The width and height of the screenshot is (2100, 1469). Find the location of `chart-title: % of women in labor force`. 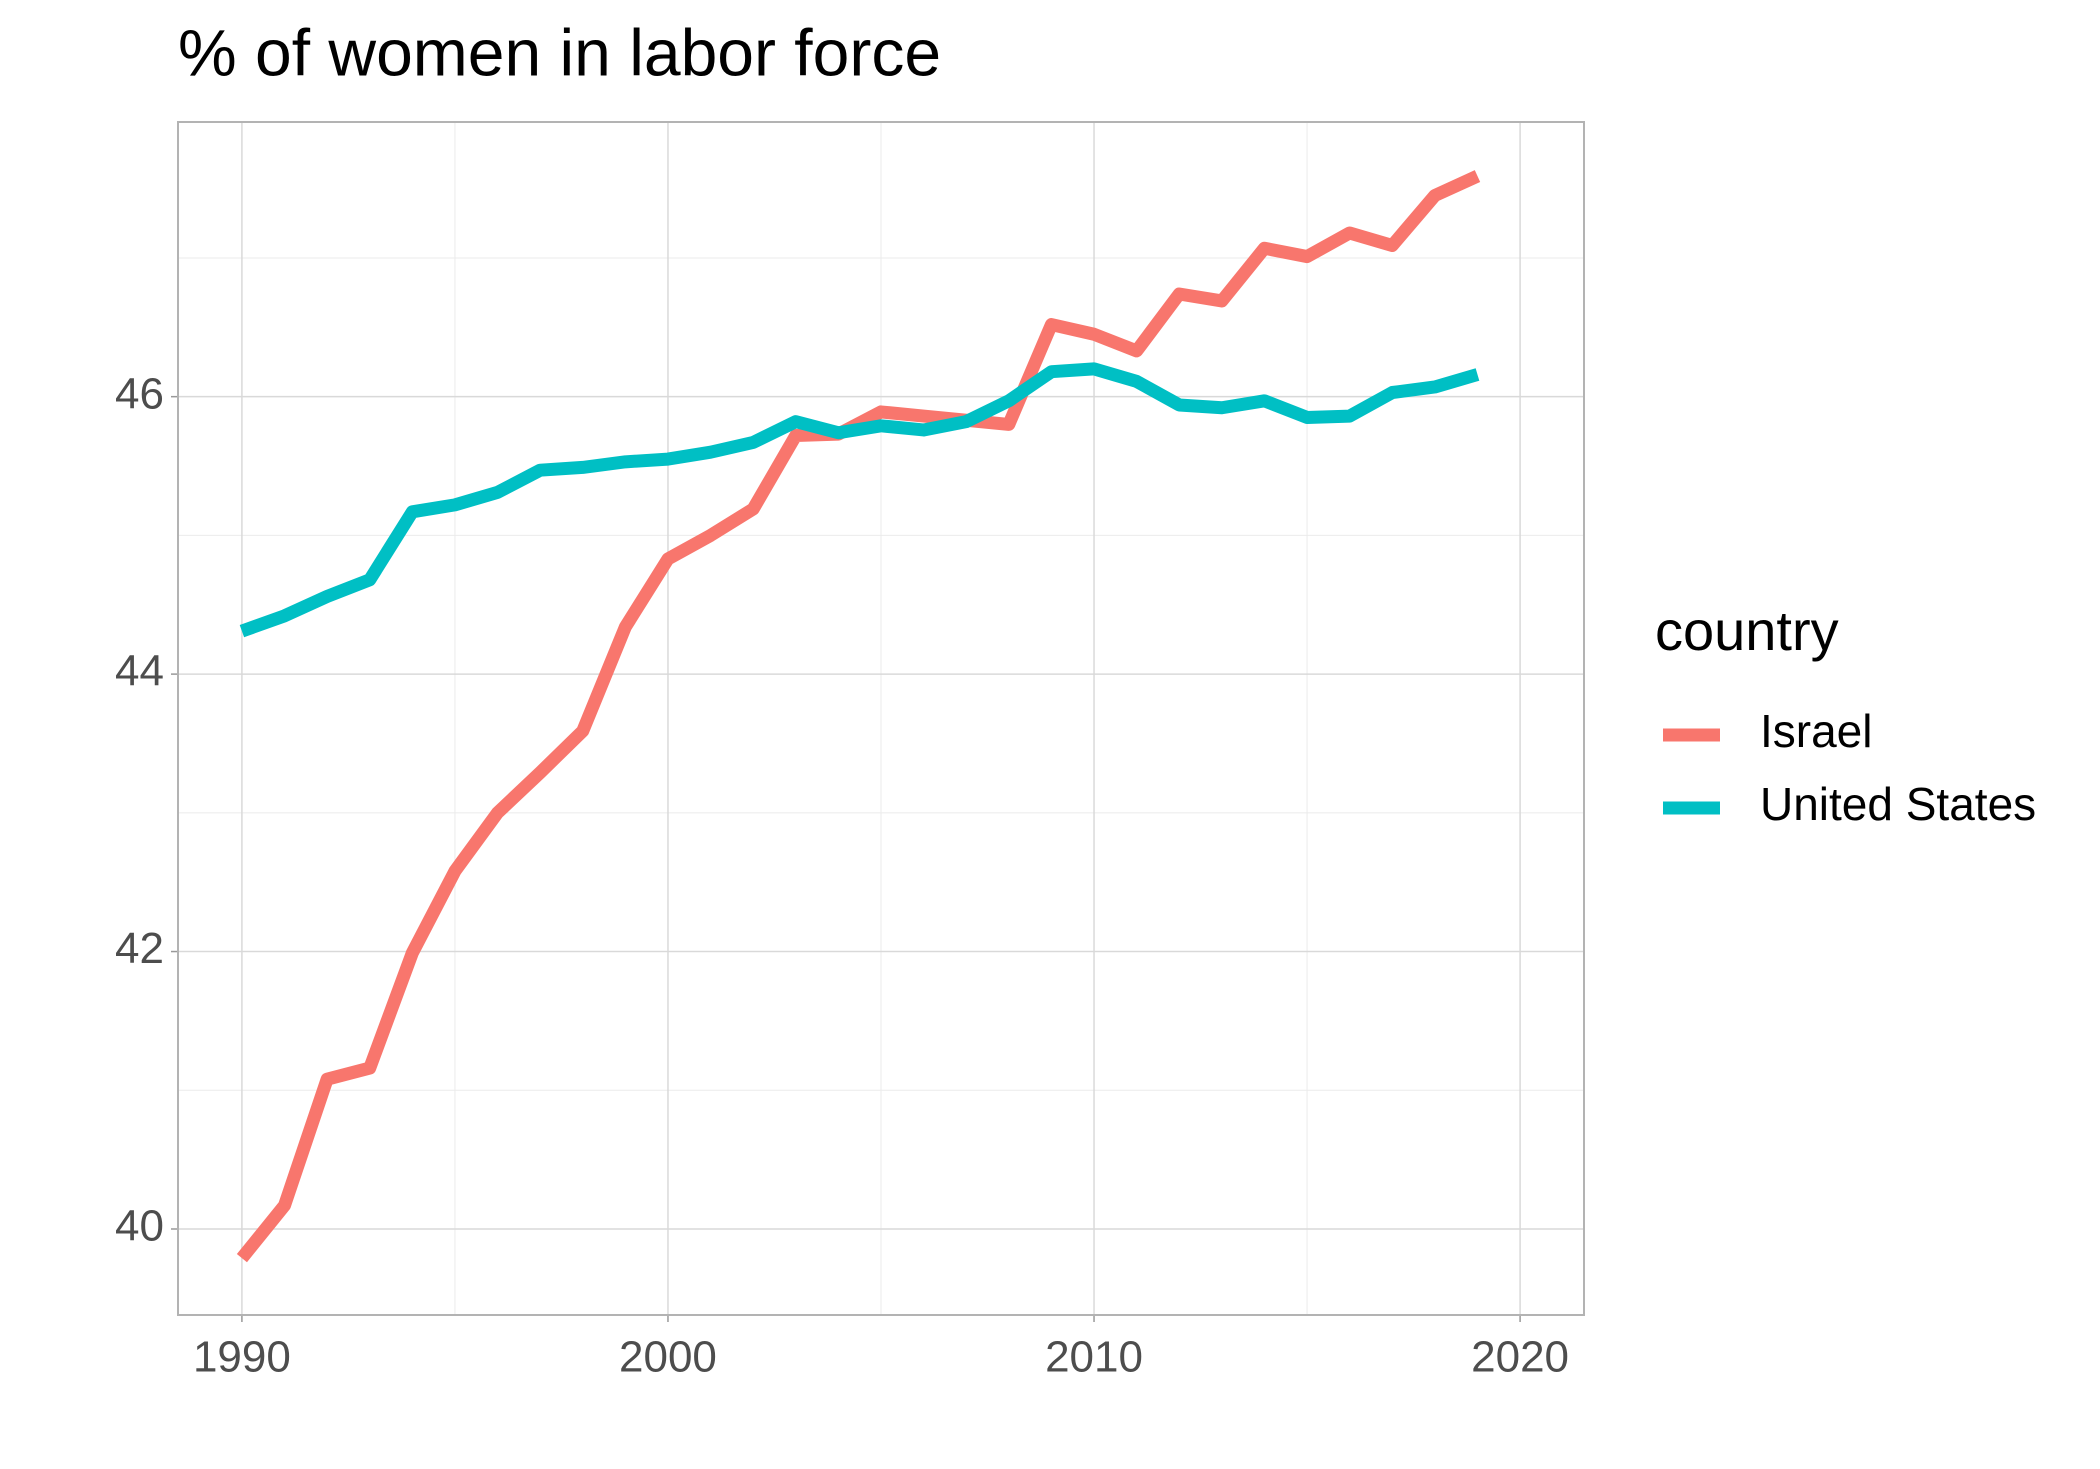

chart-title: % of women in labor force is located at coordinates (559, 52).